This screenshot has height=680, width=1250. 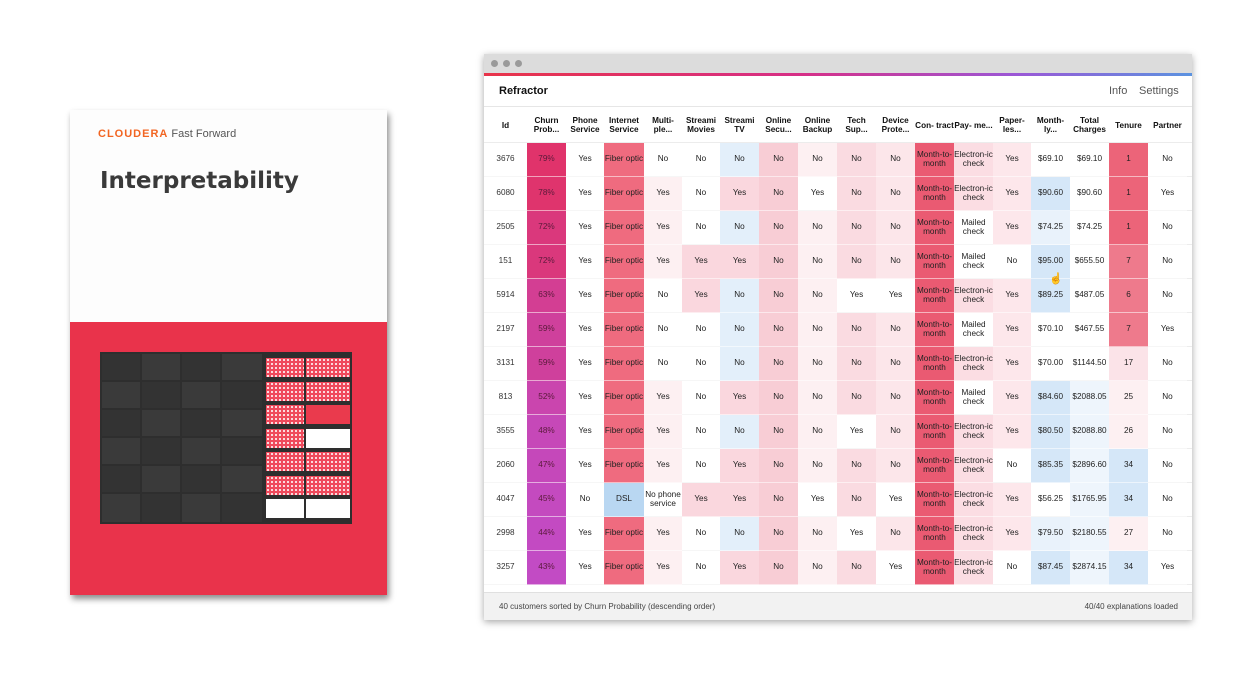 I want to click on column-header-partner: Partner, so click(x=1167, y=125).